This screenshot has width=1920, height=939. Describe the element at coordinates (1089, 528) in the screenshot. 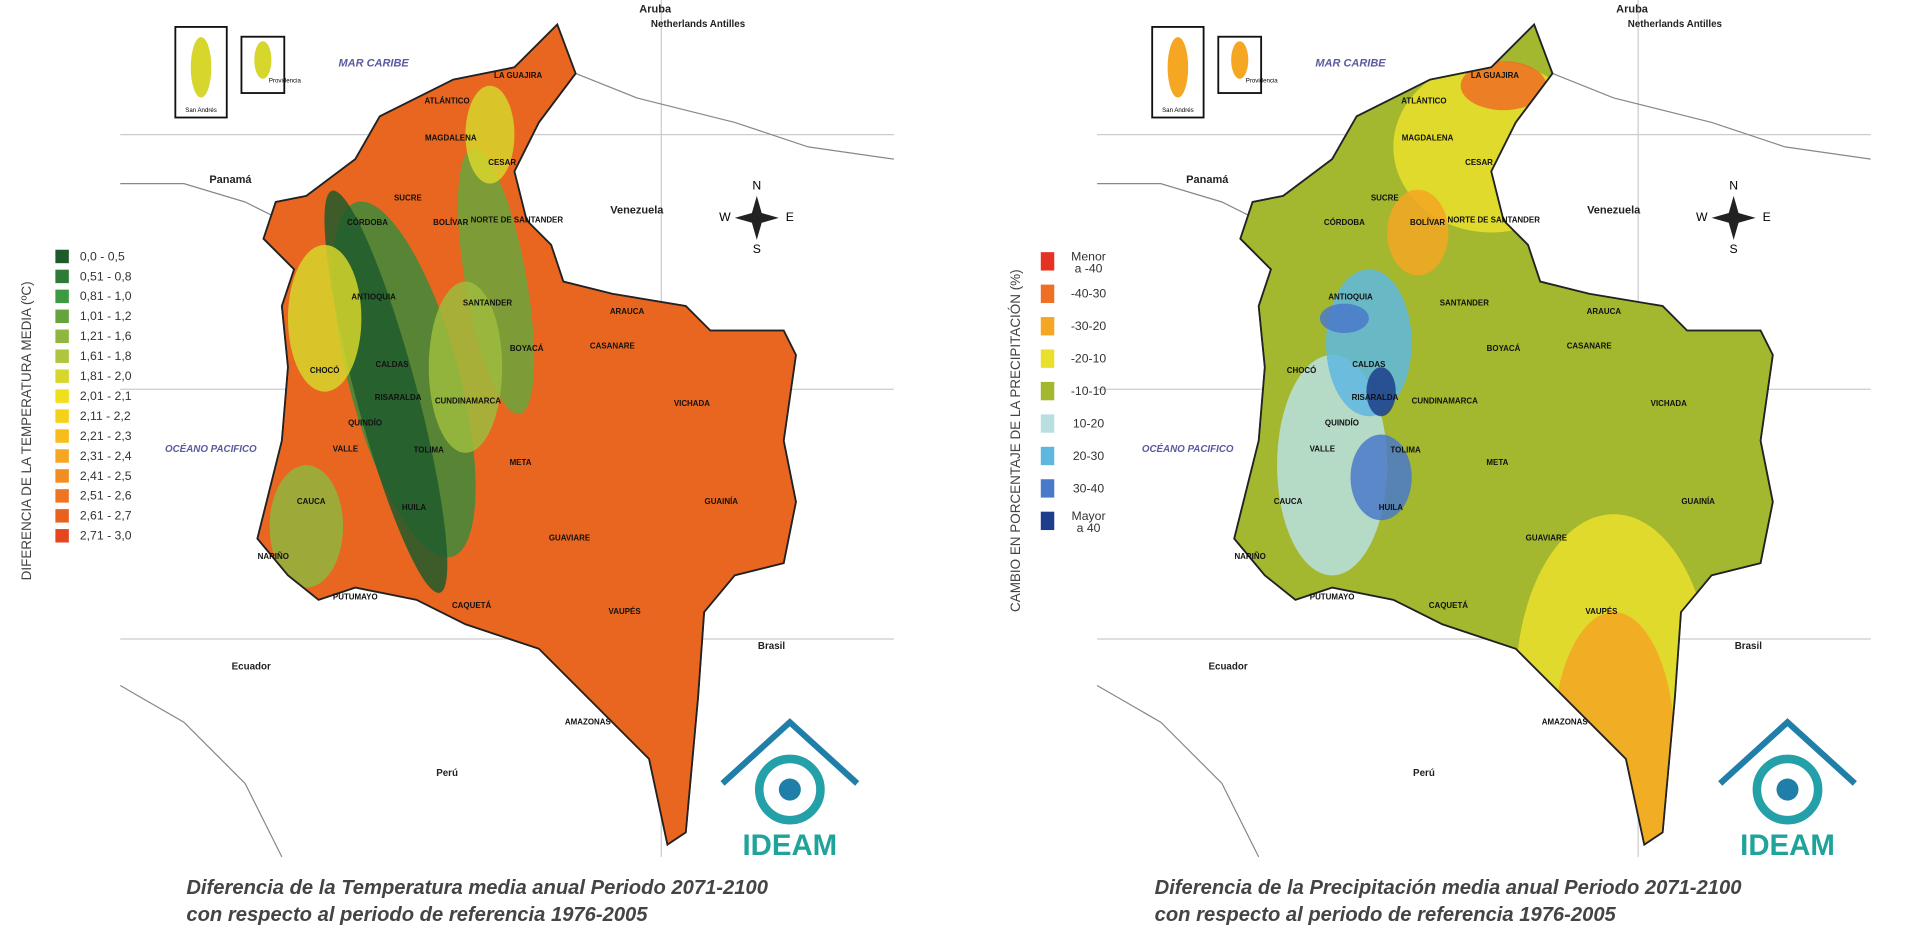

I see `legend-label: a 40` at that location.